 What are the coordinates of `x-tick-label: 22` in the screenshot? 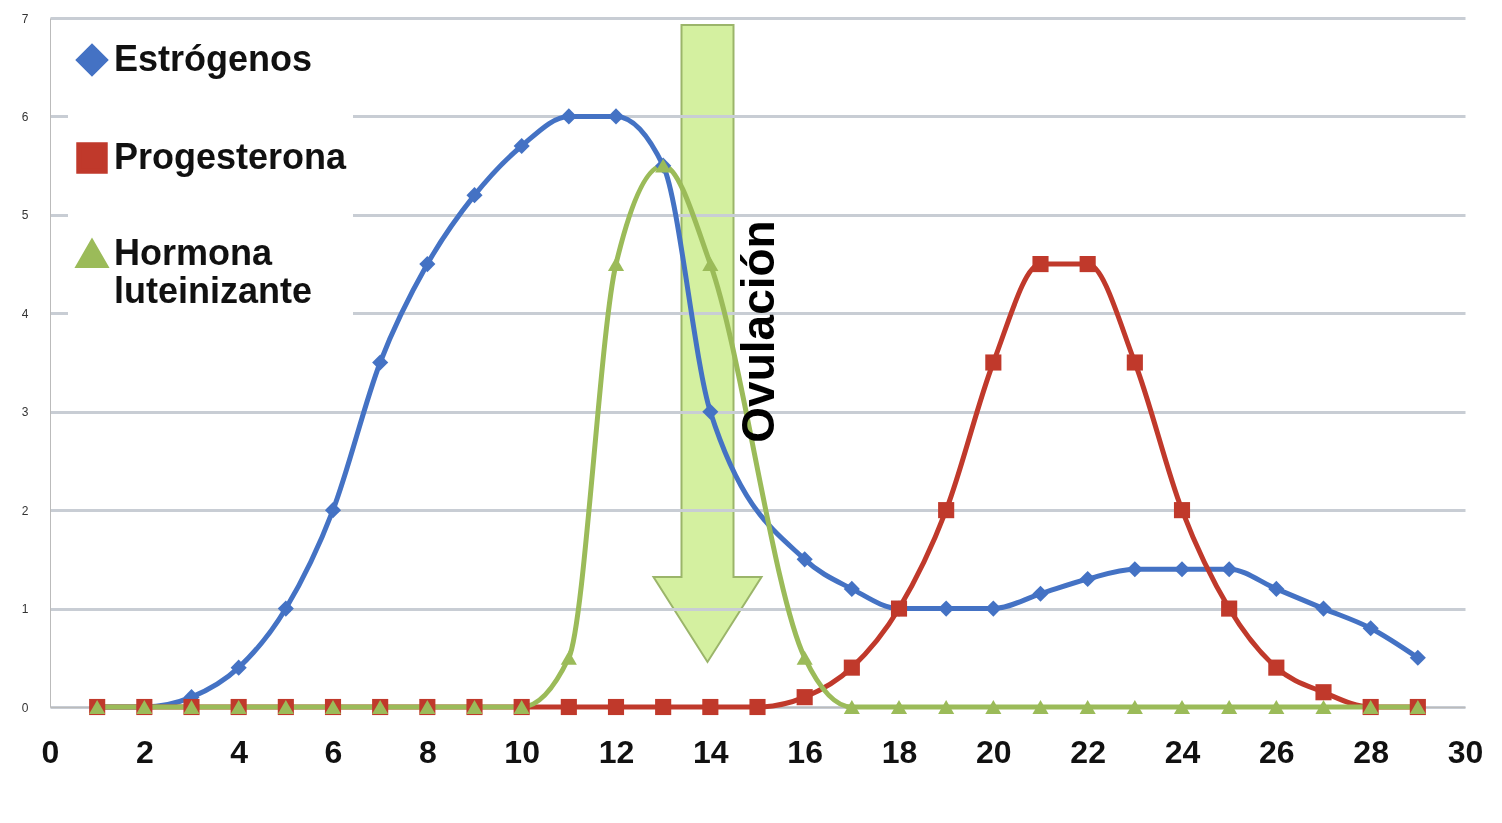 It's located at (1088, 751).